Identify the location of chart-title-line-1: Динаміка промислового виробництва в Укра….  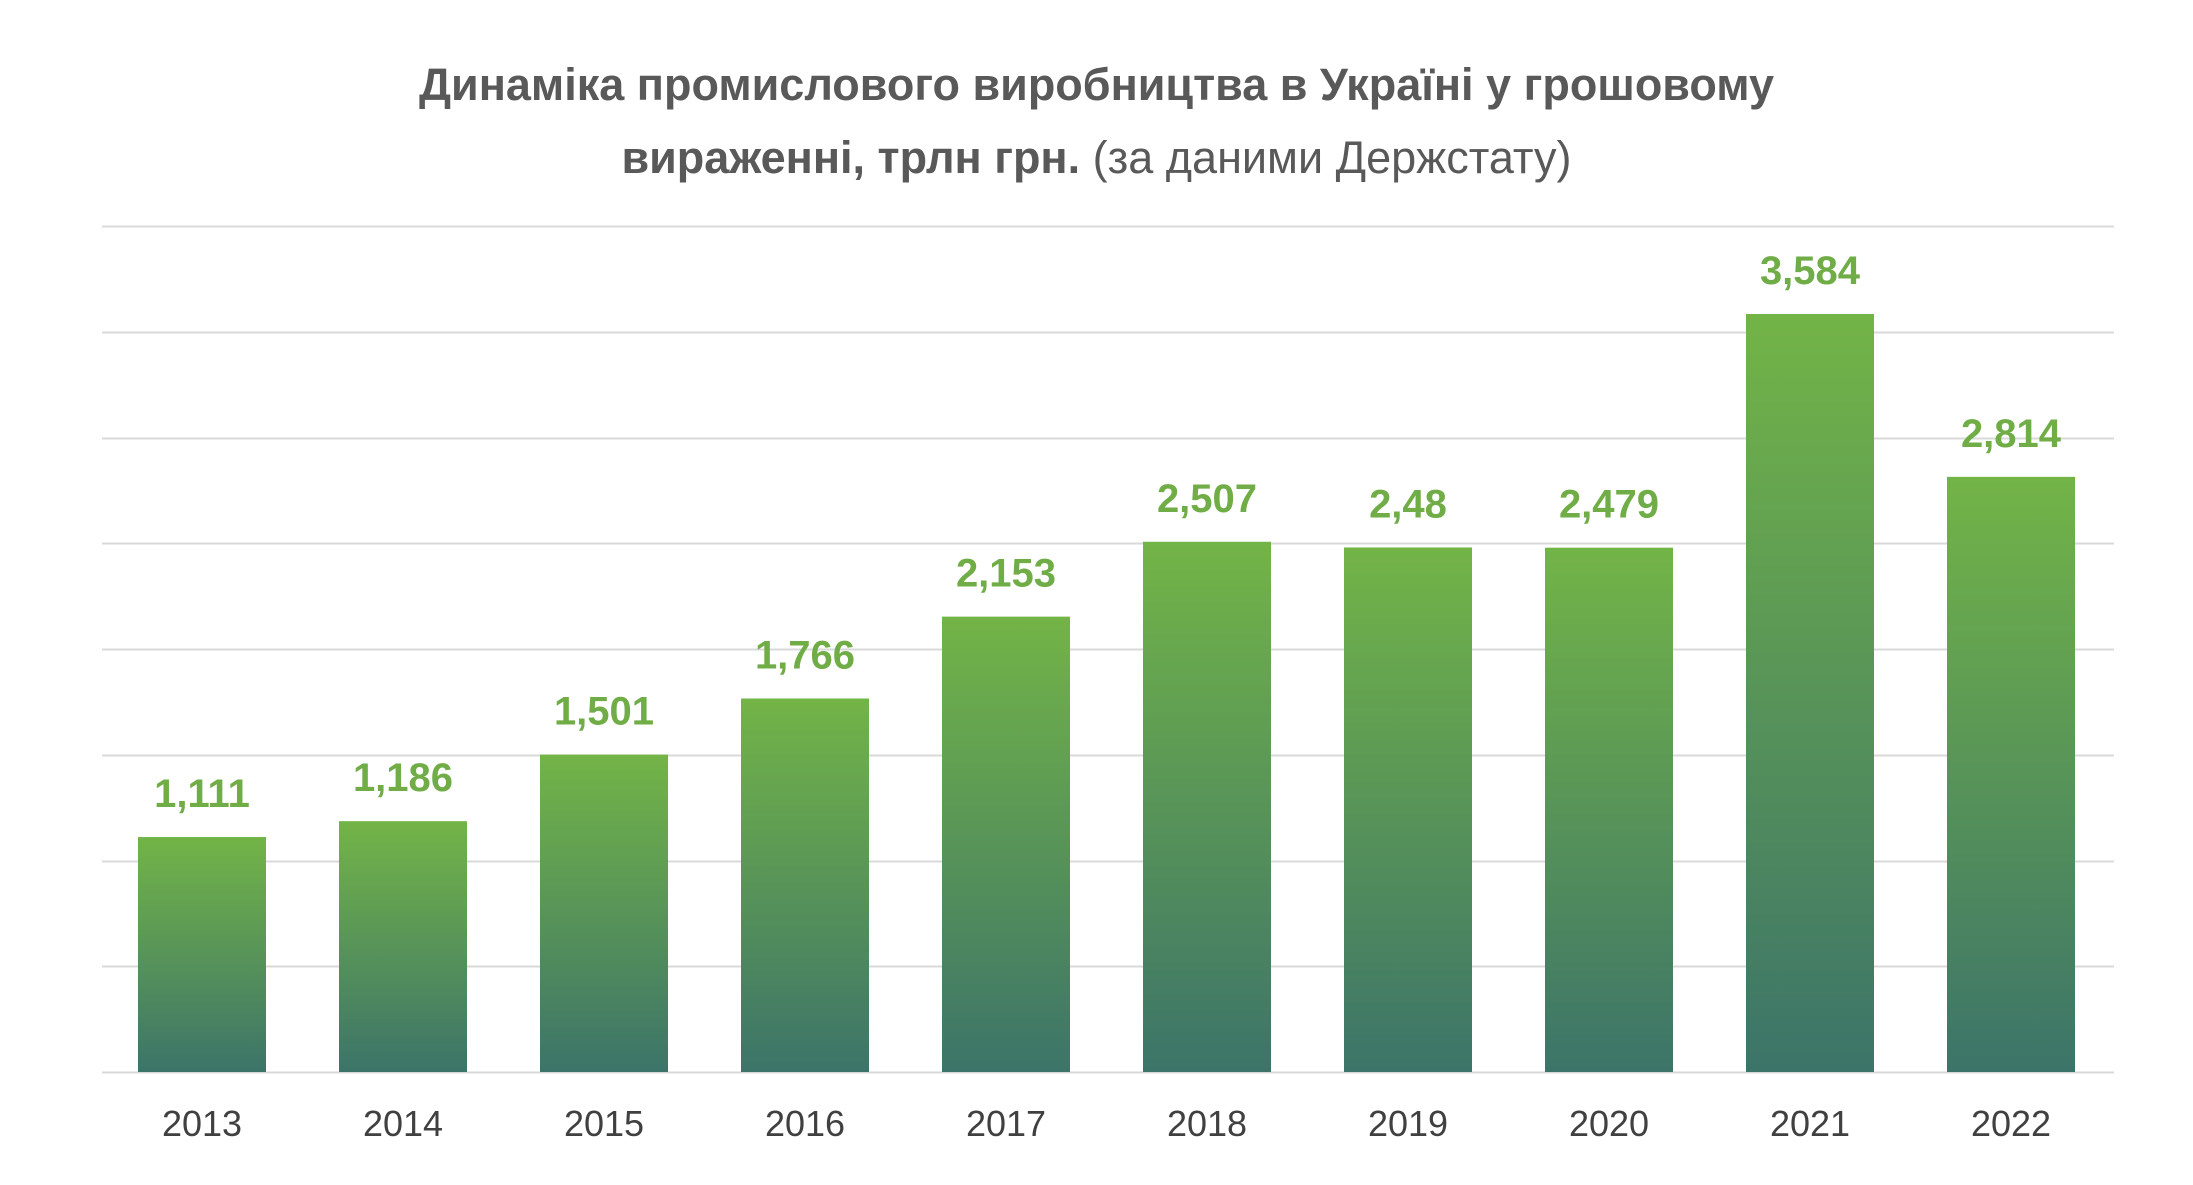
(1096, 84).